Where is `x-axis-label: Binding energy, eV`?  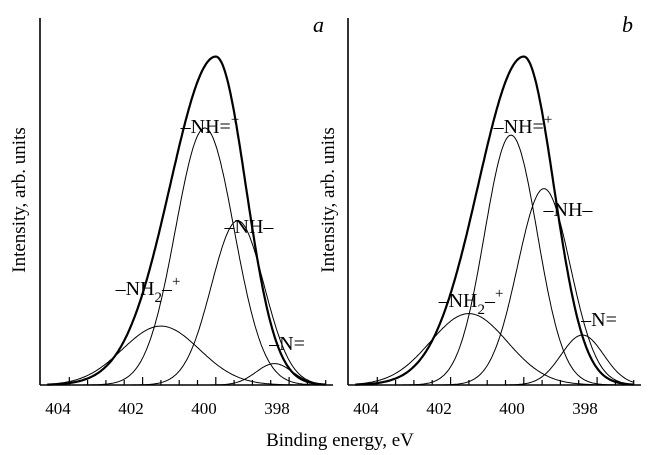 x-axis-label: Binding energy, eV is located at coordinates (340, 440).